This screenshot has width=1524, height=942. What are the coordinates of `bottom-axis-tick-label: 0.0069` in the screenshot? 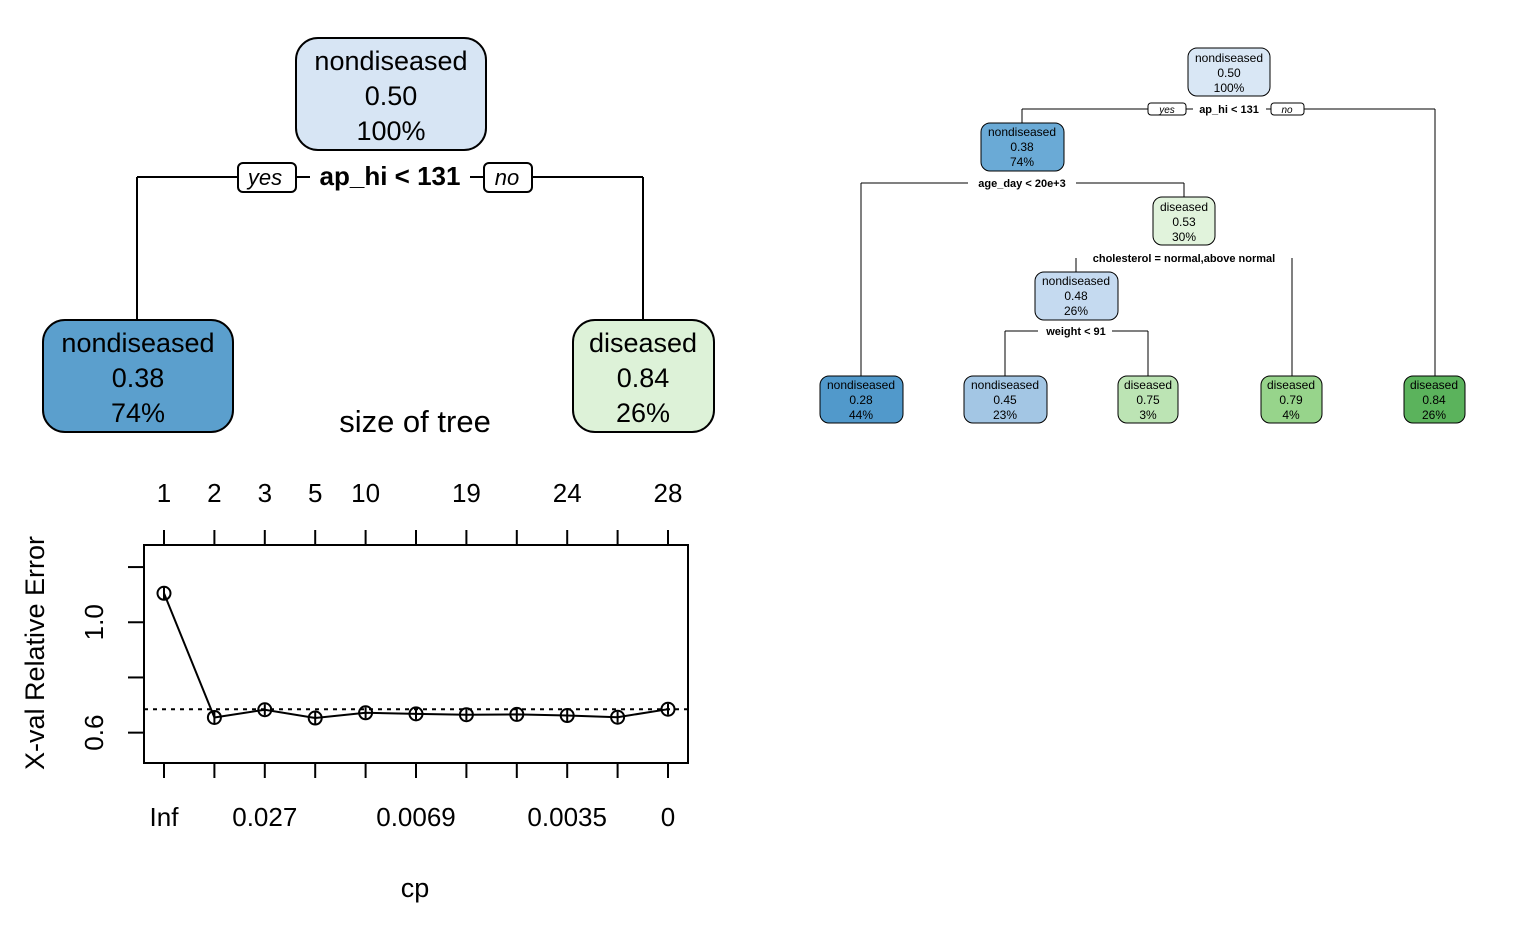 It's located at (416, 817).